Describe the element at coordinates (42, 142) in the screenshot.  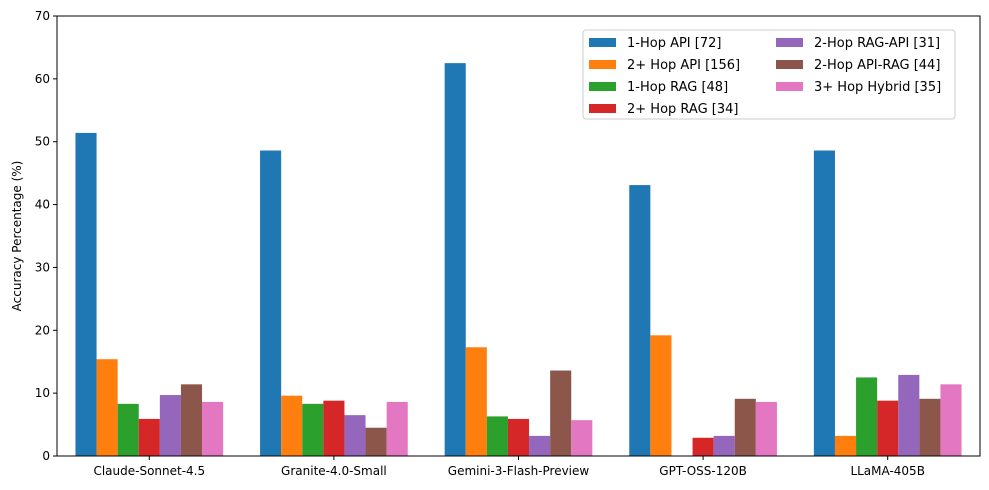
I see `y-tick-label: 50` at that location.